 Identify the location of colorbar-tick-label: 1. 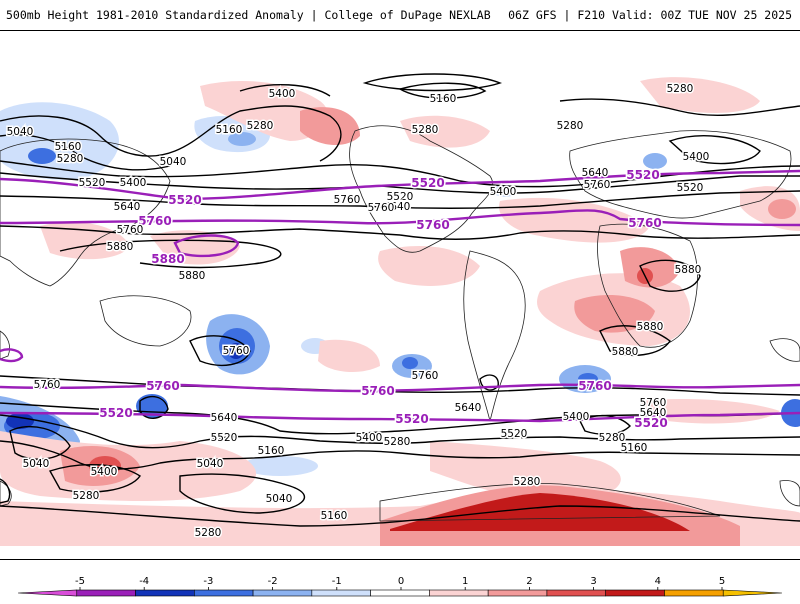
(465, 581).